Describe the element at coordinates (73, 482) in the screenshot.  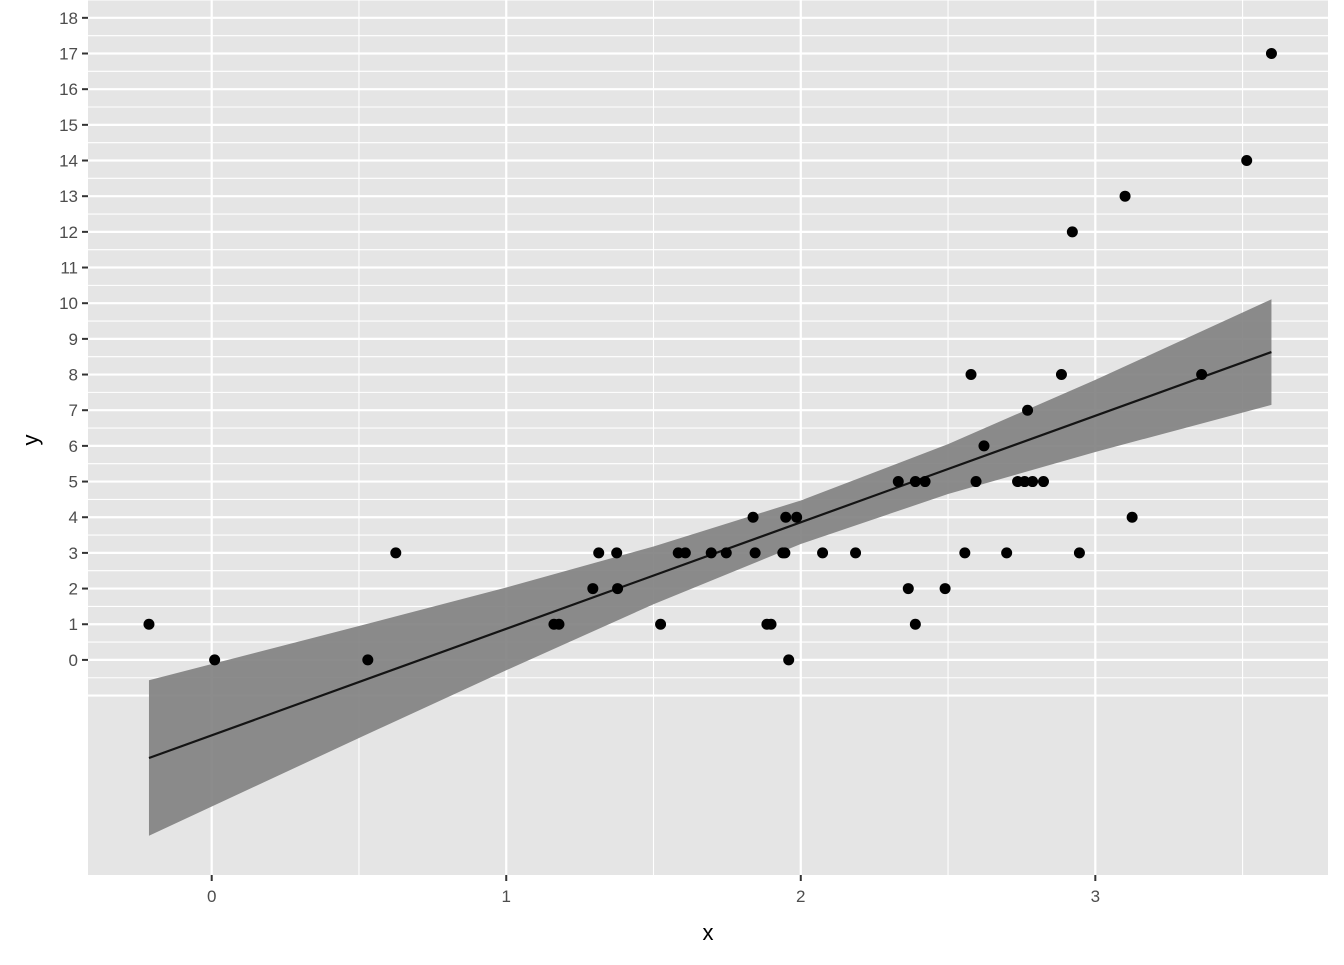
I see `y-tick-label: 5` at that location.